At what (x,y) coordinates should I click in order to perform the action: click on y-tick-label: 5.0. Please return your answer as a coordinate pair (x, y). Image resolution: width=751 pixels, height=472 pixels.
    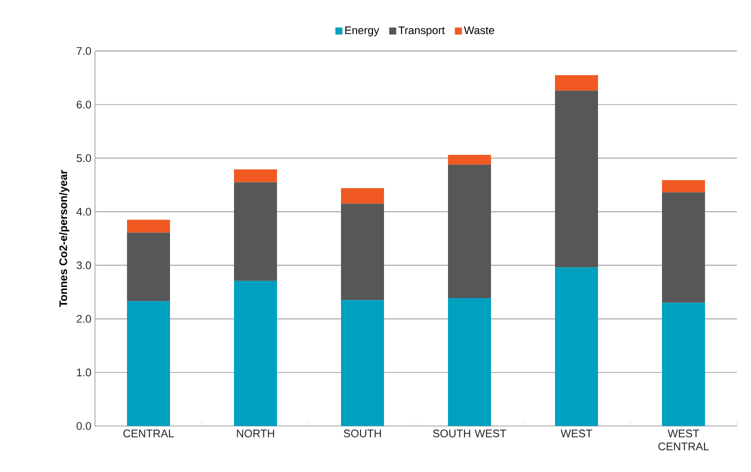
    Looking at the image, I should click on (84, 158).